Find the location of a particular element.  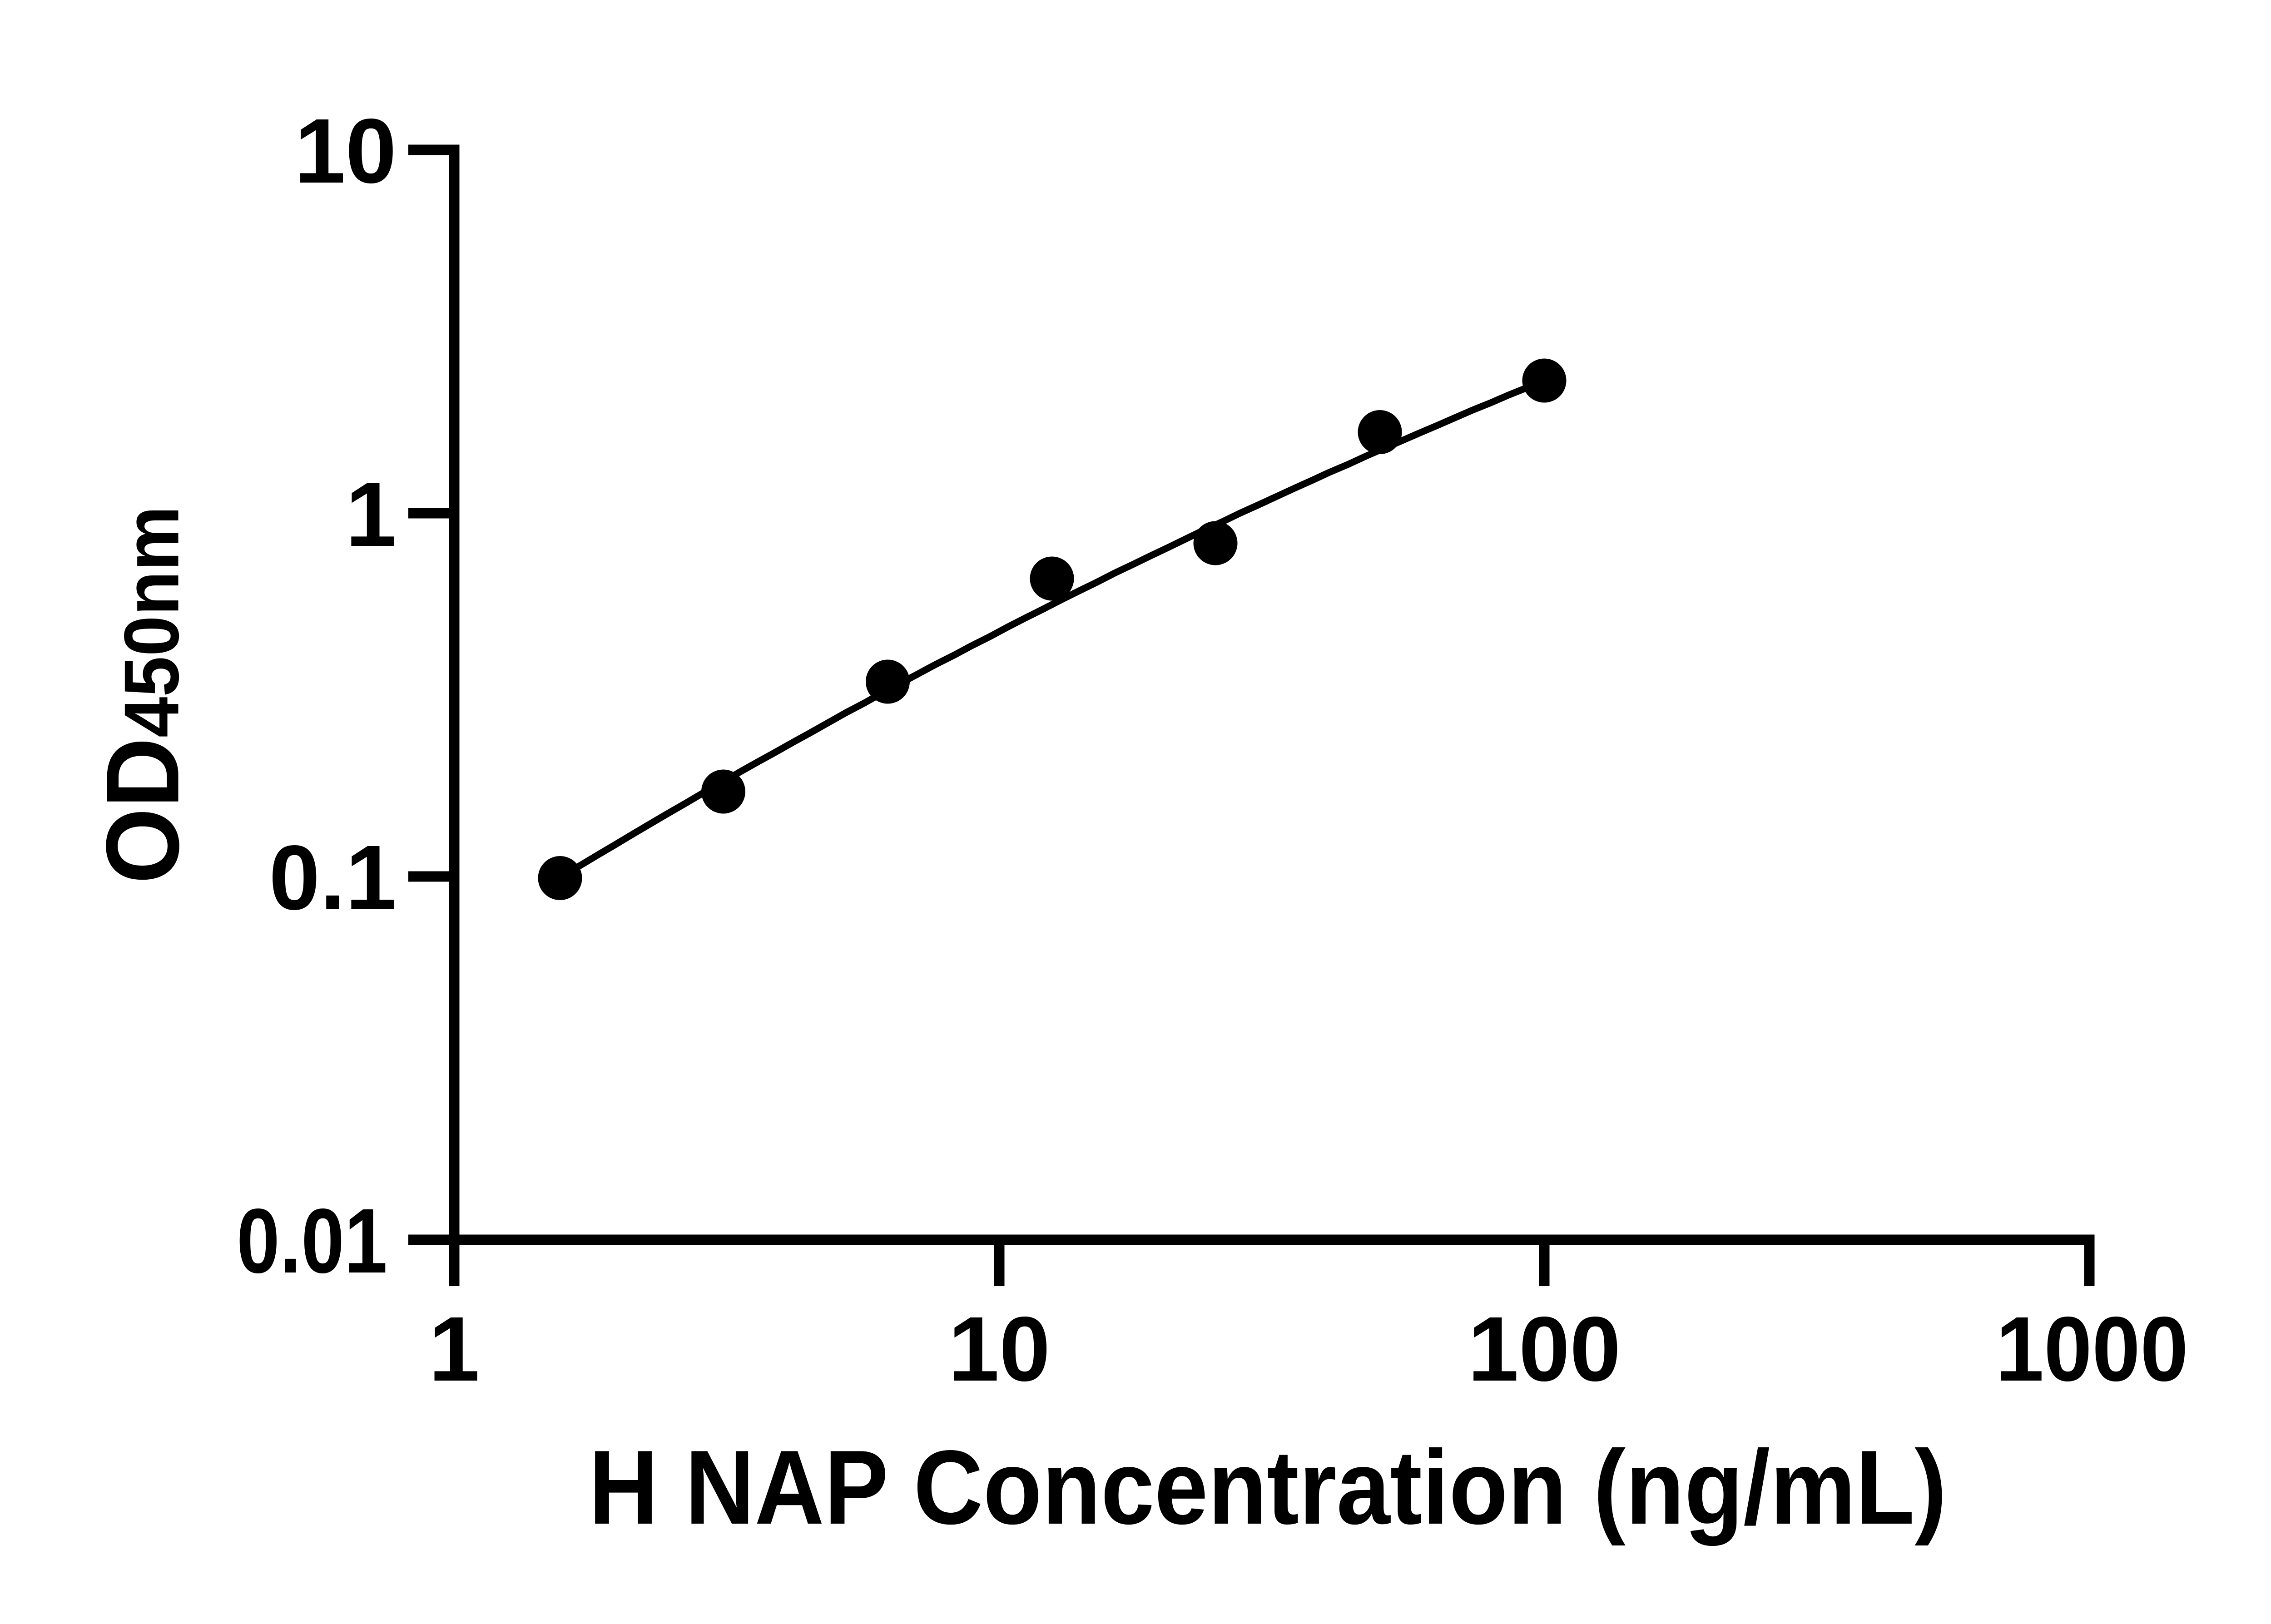

svg-text: 0.1 is located at coordinates (333, 877).